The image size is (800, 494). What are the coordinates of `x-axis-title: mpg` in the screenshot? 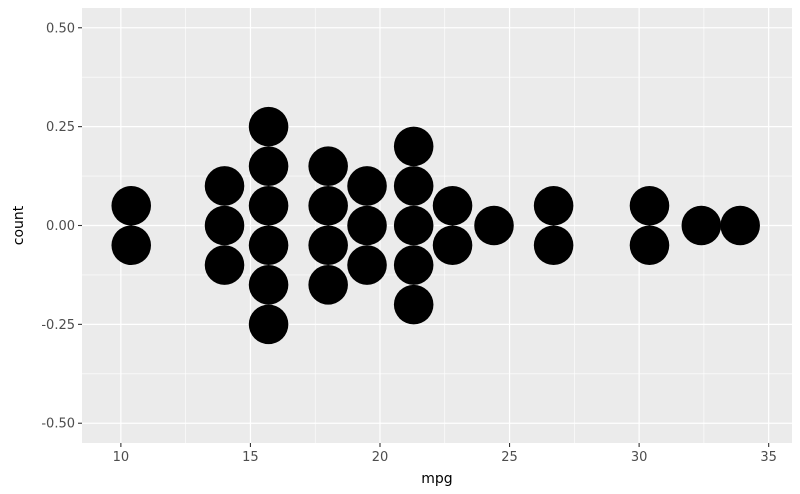 It's located at (436, 479).